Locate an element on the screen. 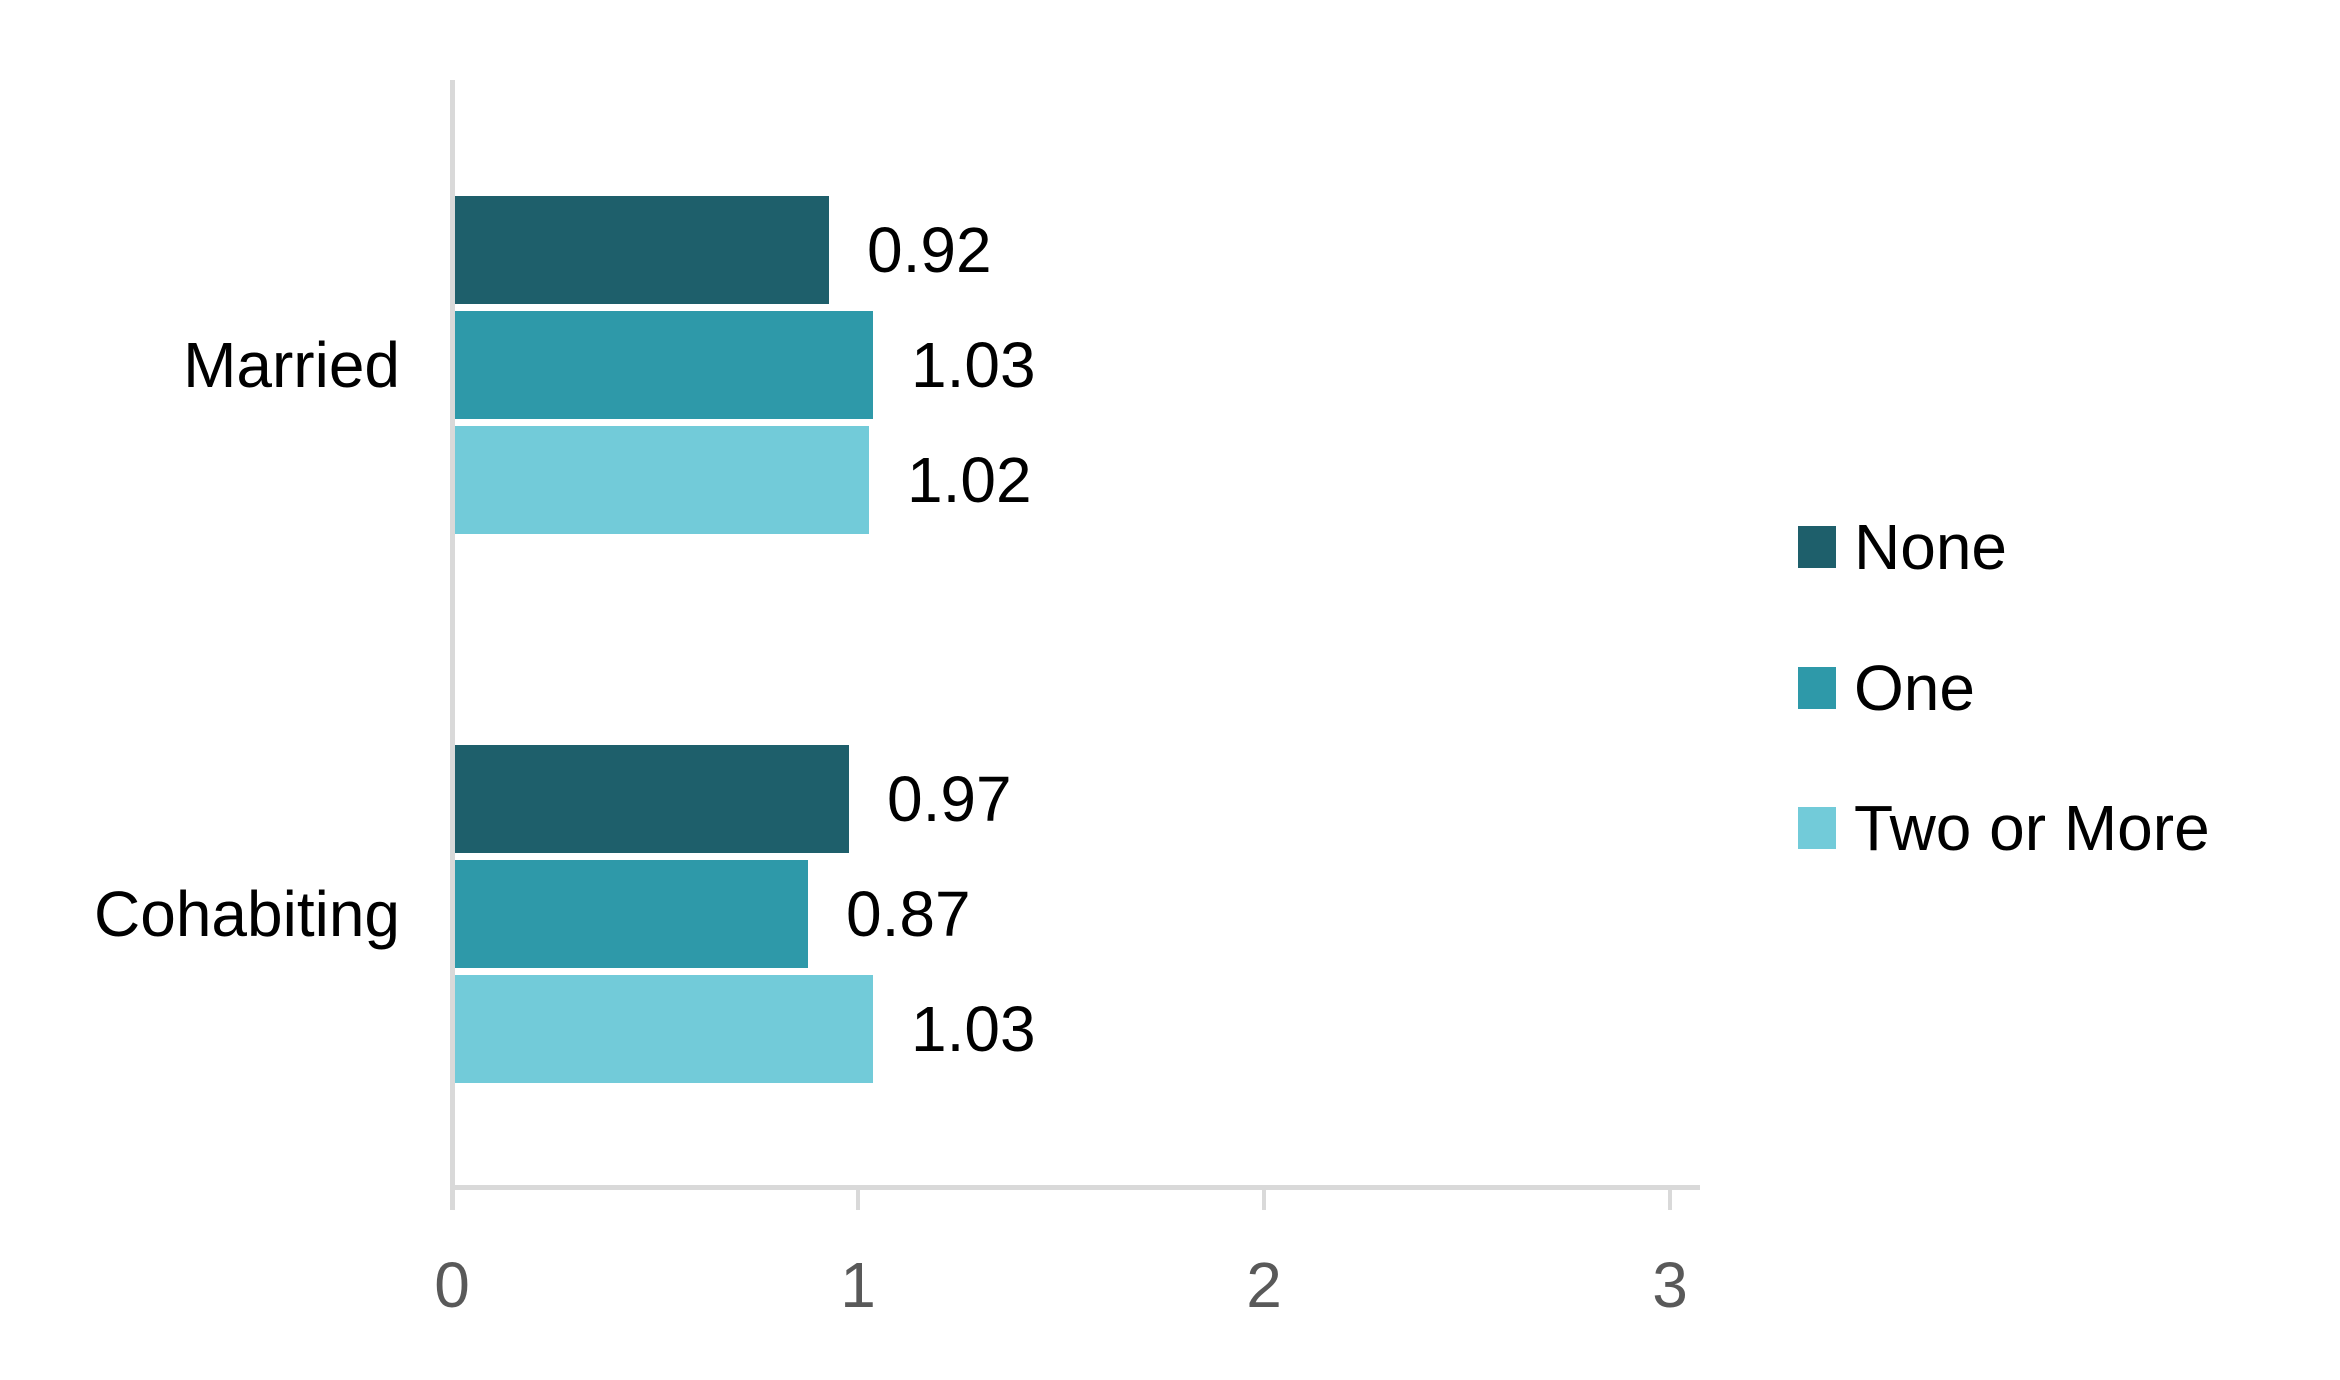 The height and width of the screenshot is (1380, 2340). legend-item: None is located at coordinates (1902, 547).